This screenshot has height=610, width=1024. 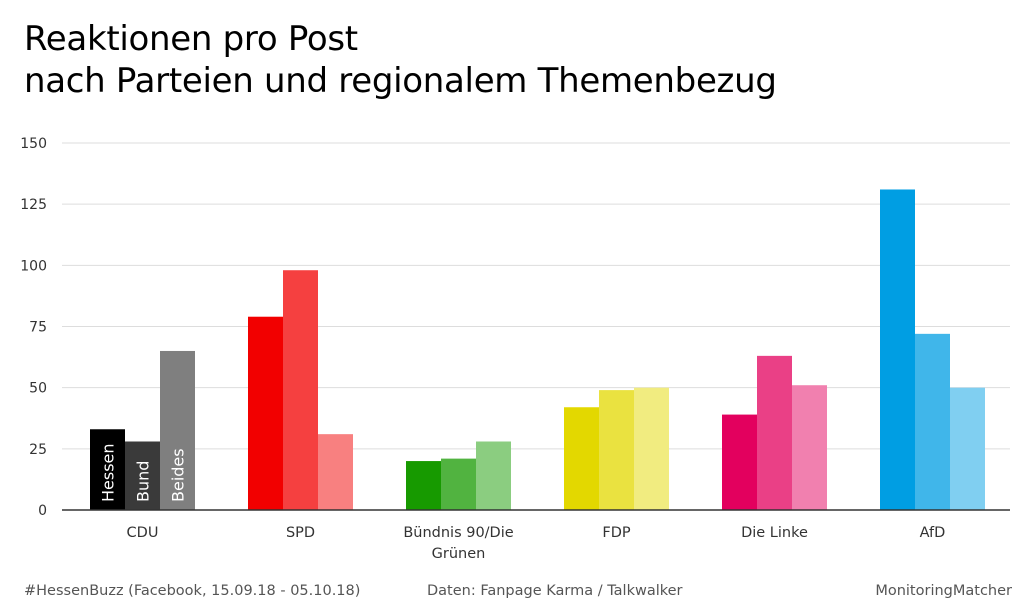 I want to click on category-label: CDU, so click(x=143, y=533).